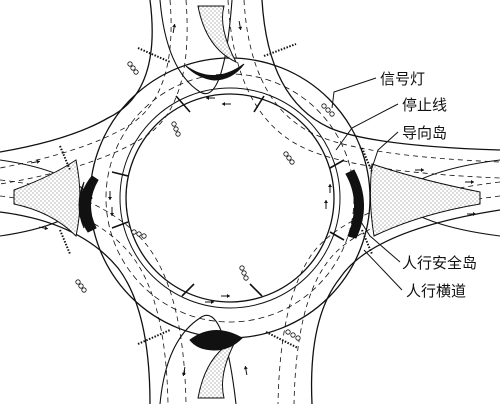 This screenshot has width=500, height=404. I want to click on guide-island-east, so click(425, 200).